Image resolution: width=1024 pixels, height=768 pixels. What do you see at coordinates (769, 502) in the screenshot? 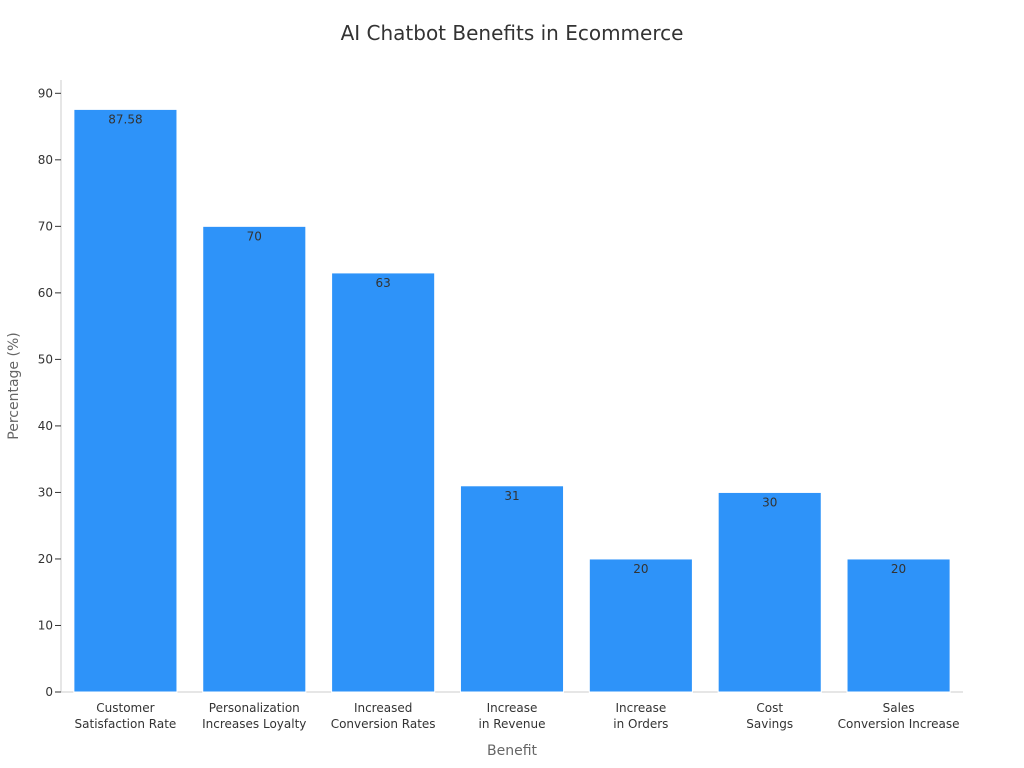
I see `data-label: 30` at bounding box center [769, 502].